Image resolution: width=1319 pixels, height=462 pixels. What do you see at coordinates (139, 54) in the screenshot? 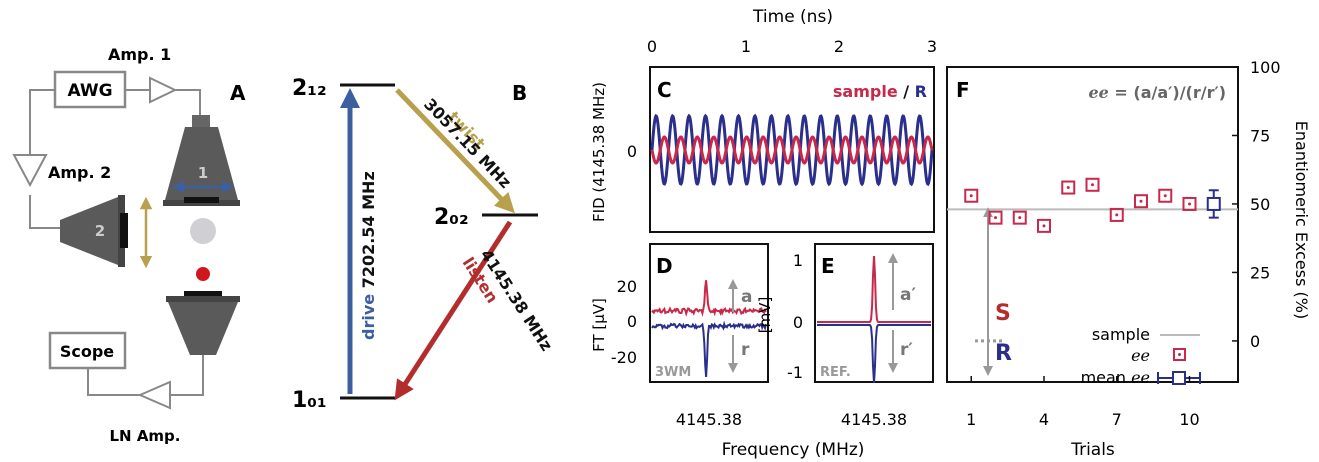
I see `amp1-label: Amp. 1` at bounding box center [139, 54].